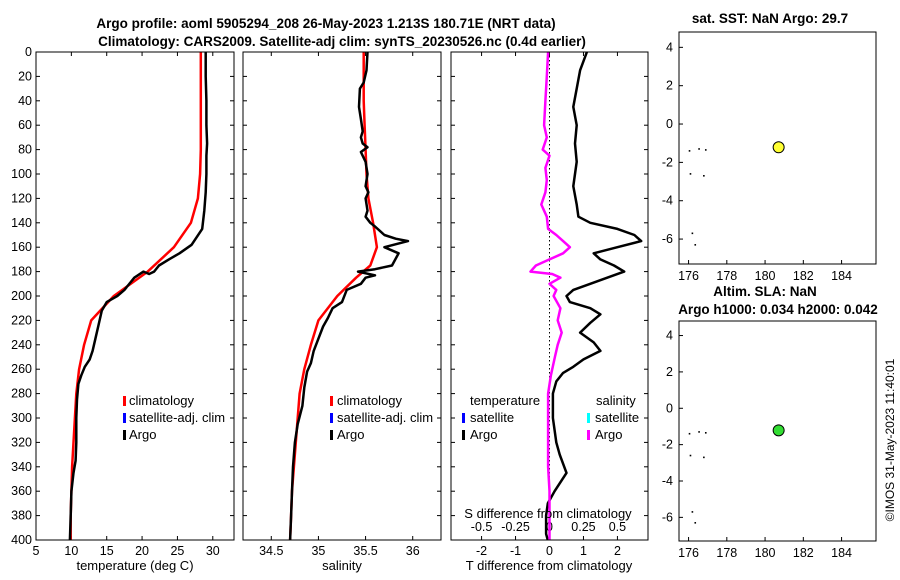 This screenshot has height=580, width=900. What do you see at coordinates (124, 418) in the screenshot?
I see `legend-swatch-satellite` at bounding box center [124, 418].